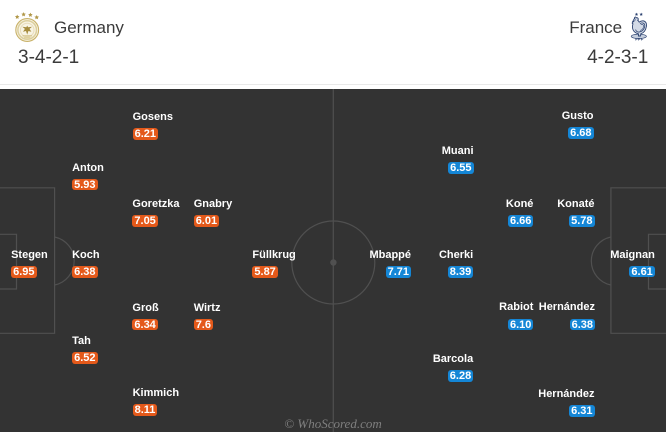 This screenshot has height=432, width=666. What do you see at coordinates (632, 263) in the screenshot?
I see `player-away: Maignan 6.61` at bounding box center [632, 263].